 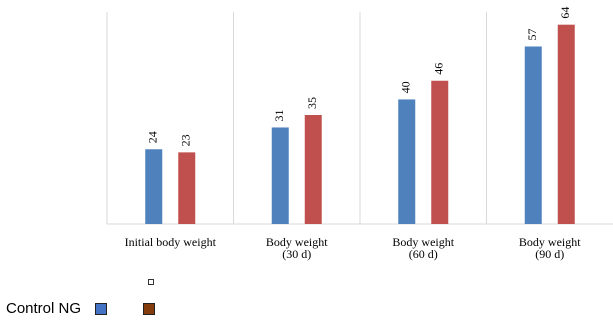 I want to click on data-label: 57, so click(x=532, y=34).